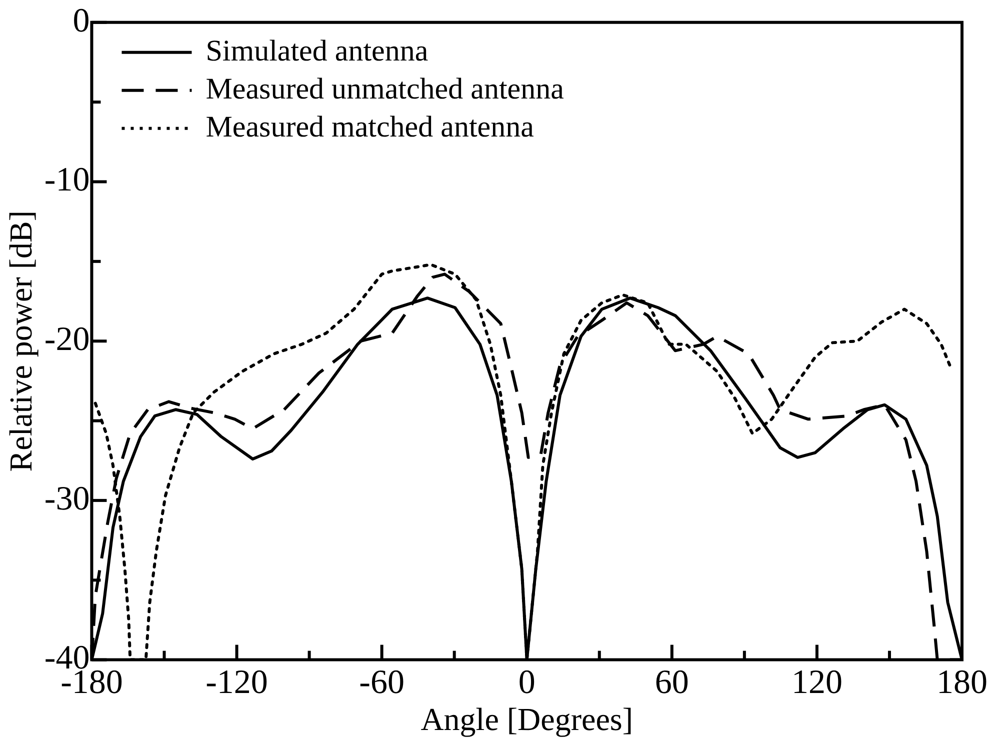  I want to click on x-tick-label: -60, so click(381, 683).